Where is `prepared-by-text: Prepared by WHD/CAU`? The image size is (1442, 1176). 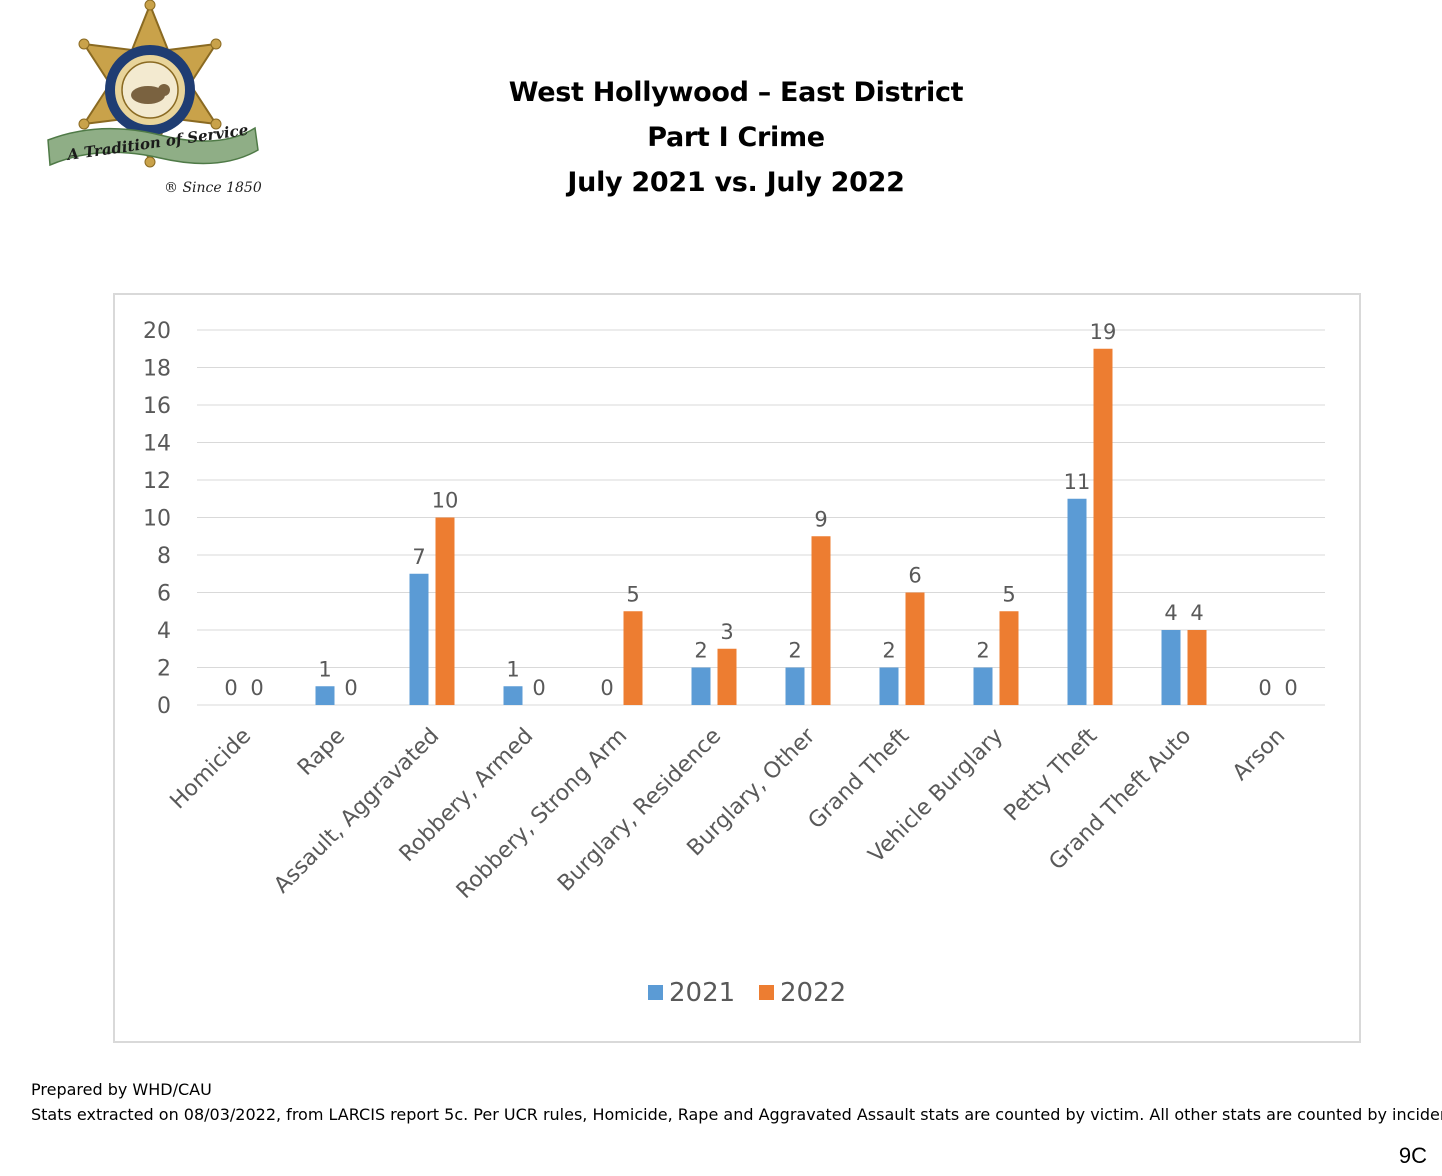 prepared-by-text: Prepared by WHD/CAU is located at coordinates (121, 1089).